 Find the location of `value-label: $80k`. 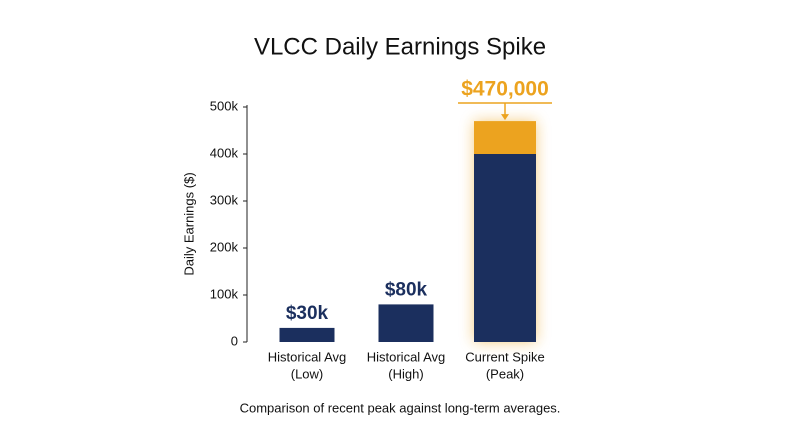

value-label: $80k is located at coordinates (406, 289).